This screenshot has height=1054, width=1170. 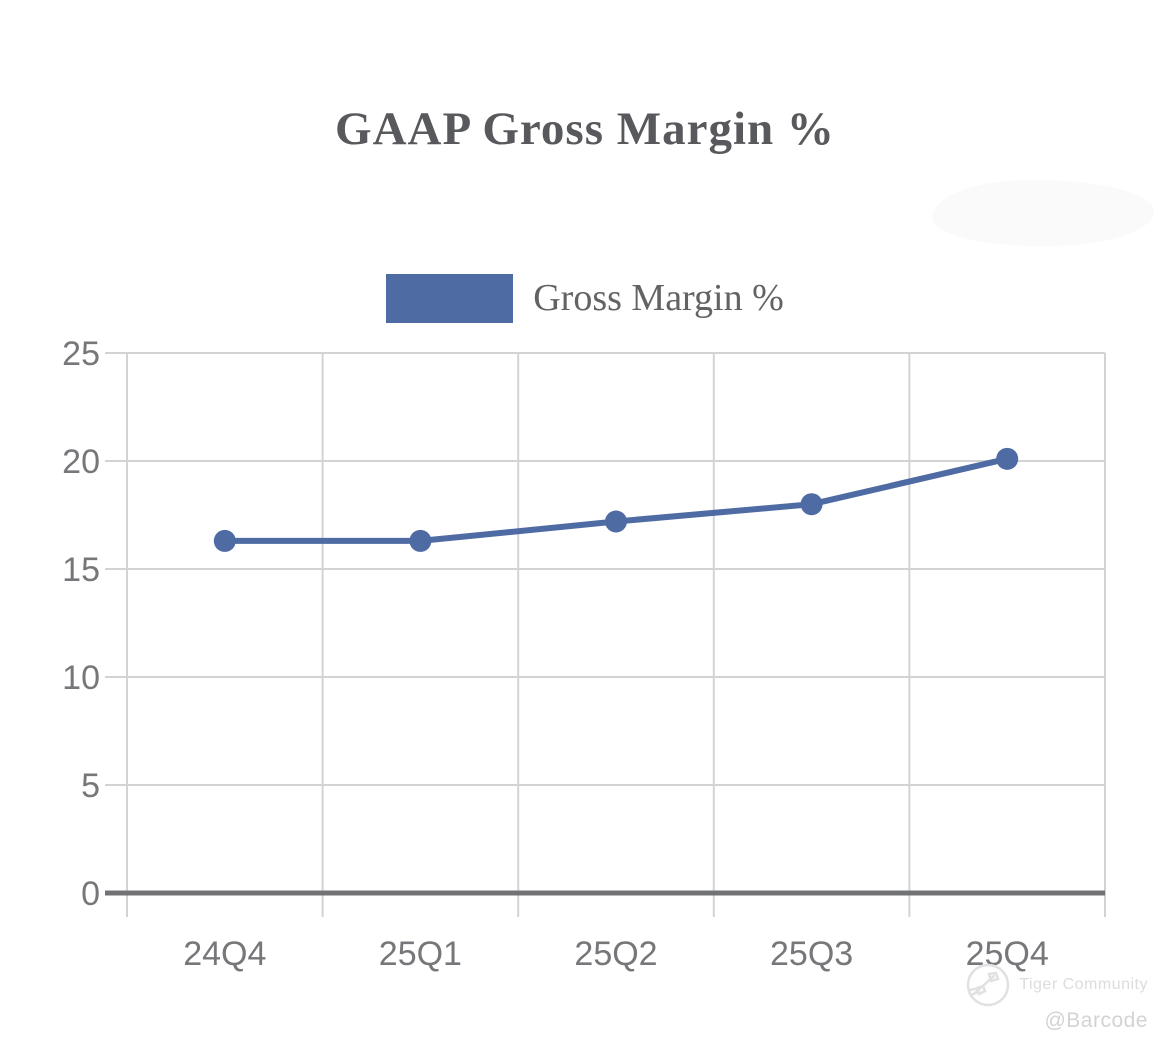 I want to click on y-tick-label: 25, so click(x=81, y=354).